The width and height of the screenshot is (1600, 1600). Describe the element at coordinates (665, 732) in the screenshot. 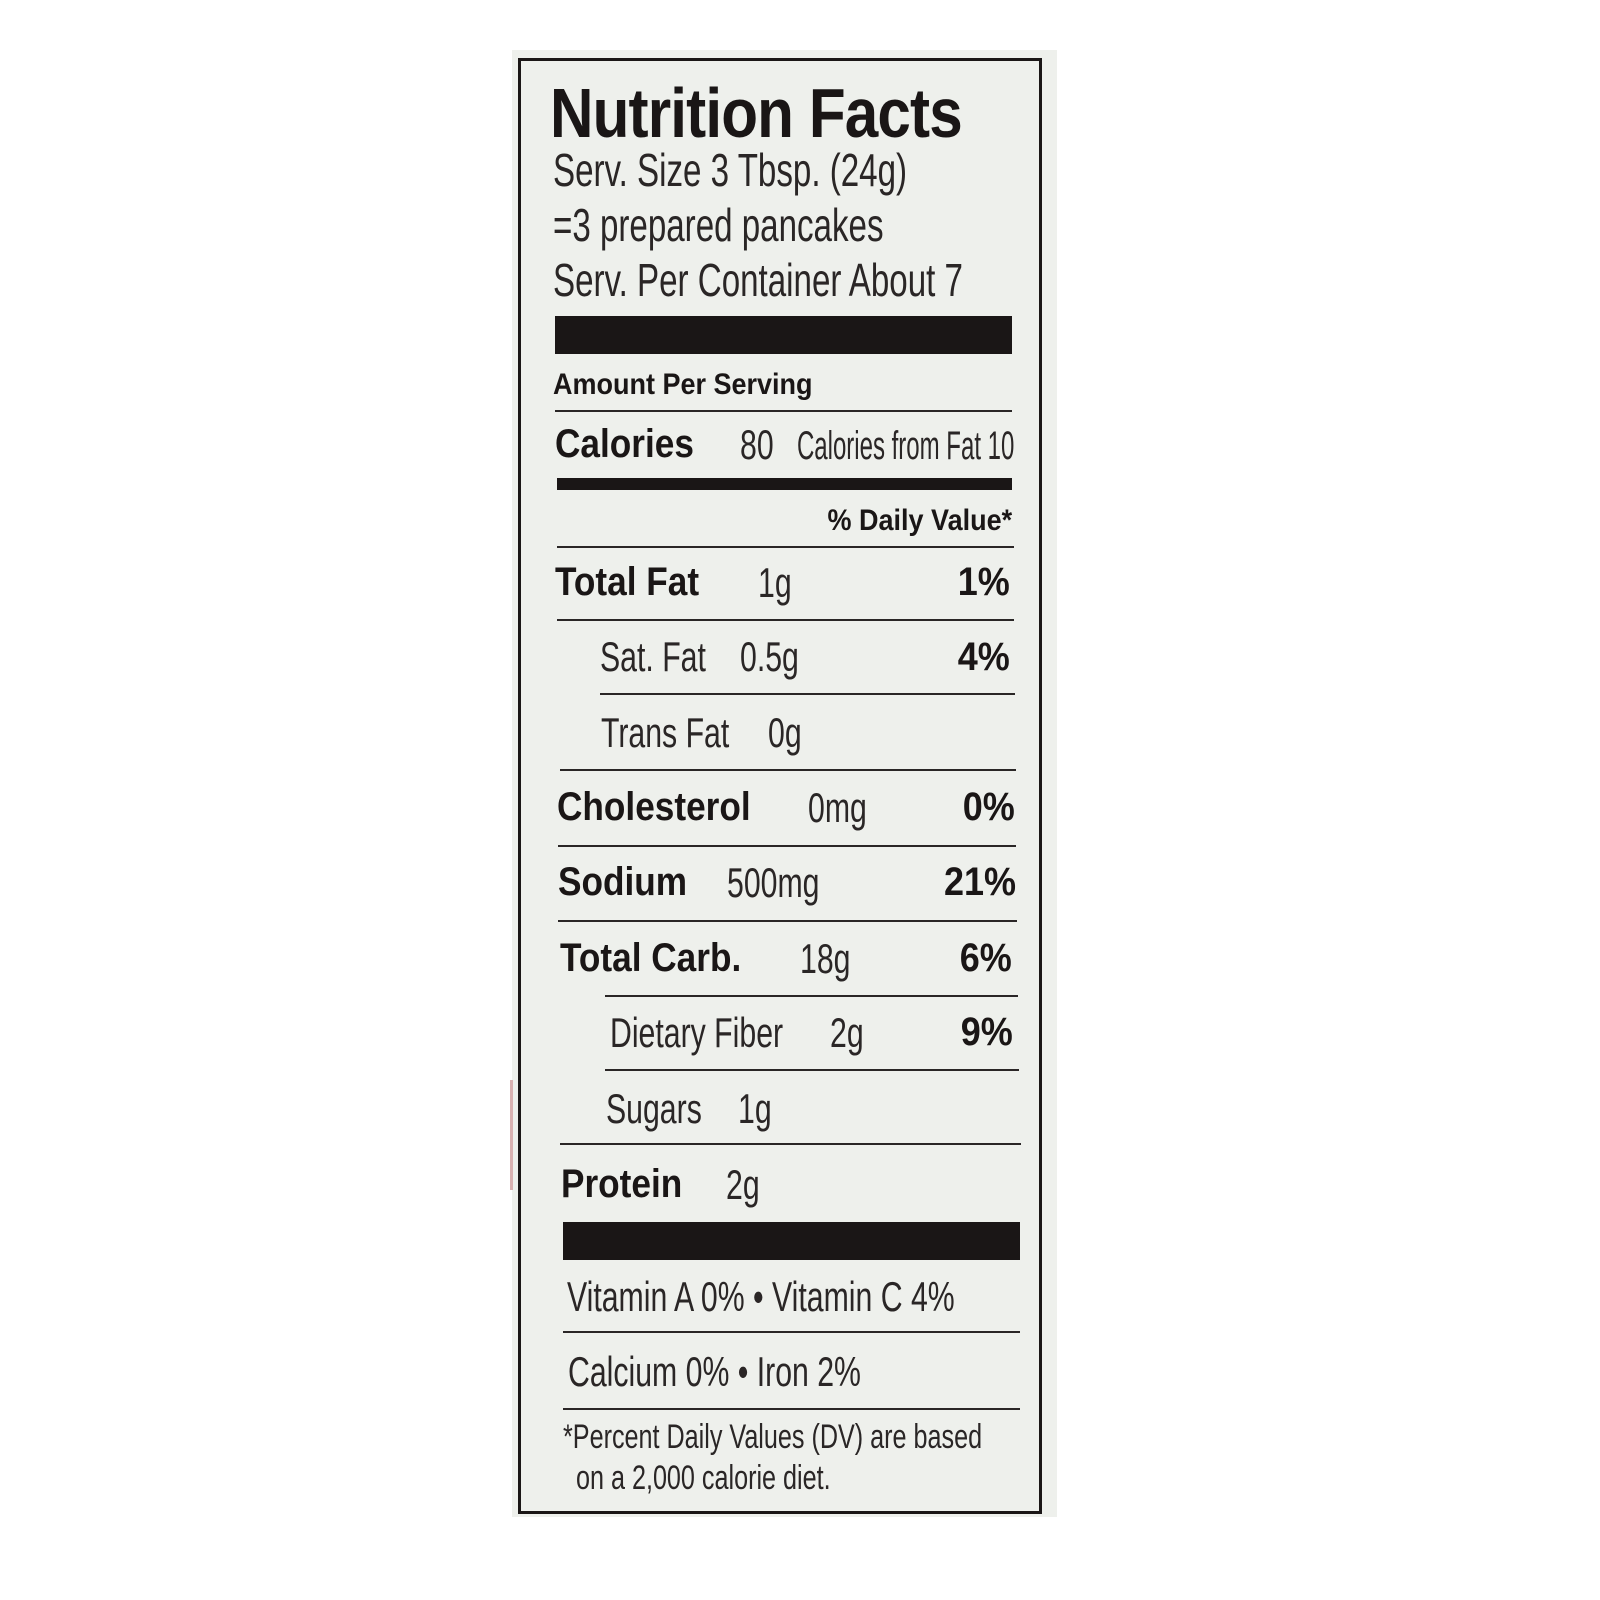

I see `nutrient-label: Trans Fat` at that location.